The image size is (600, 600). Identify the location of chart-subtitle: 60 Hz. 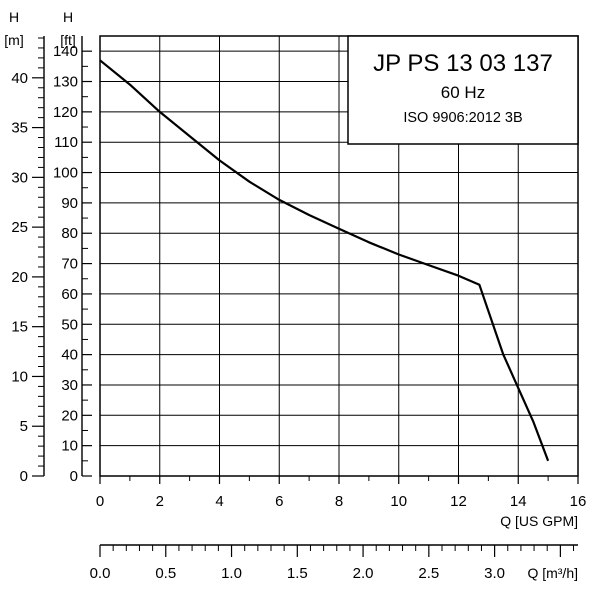
(463, 92).